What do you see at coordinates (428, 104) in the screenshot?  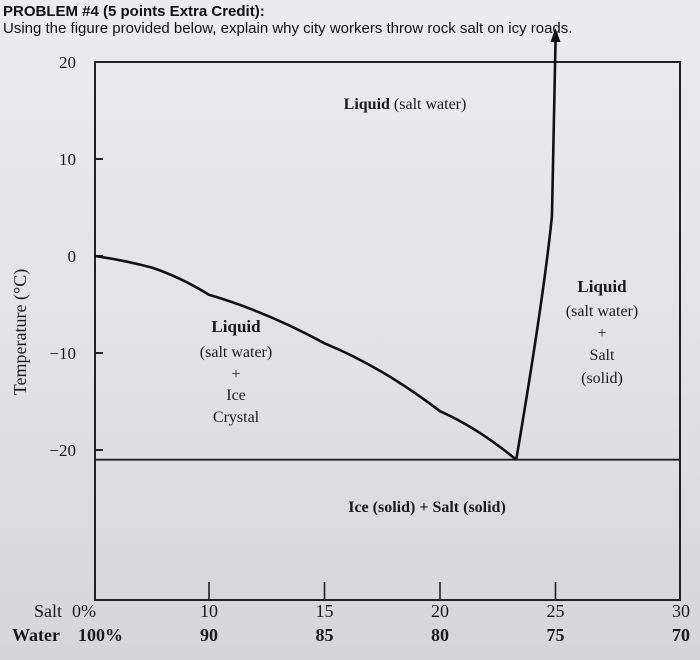 I see `region-top-rest: (salt water)` at bounding box center [428, 104].